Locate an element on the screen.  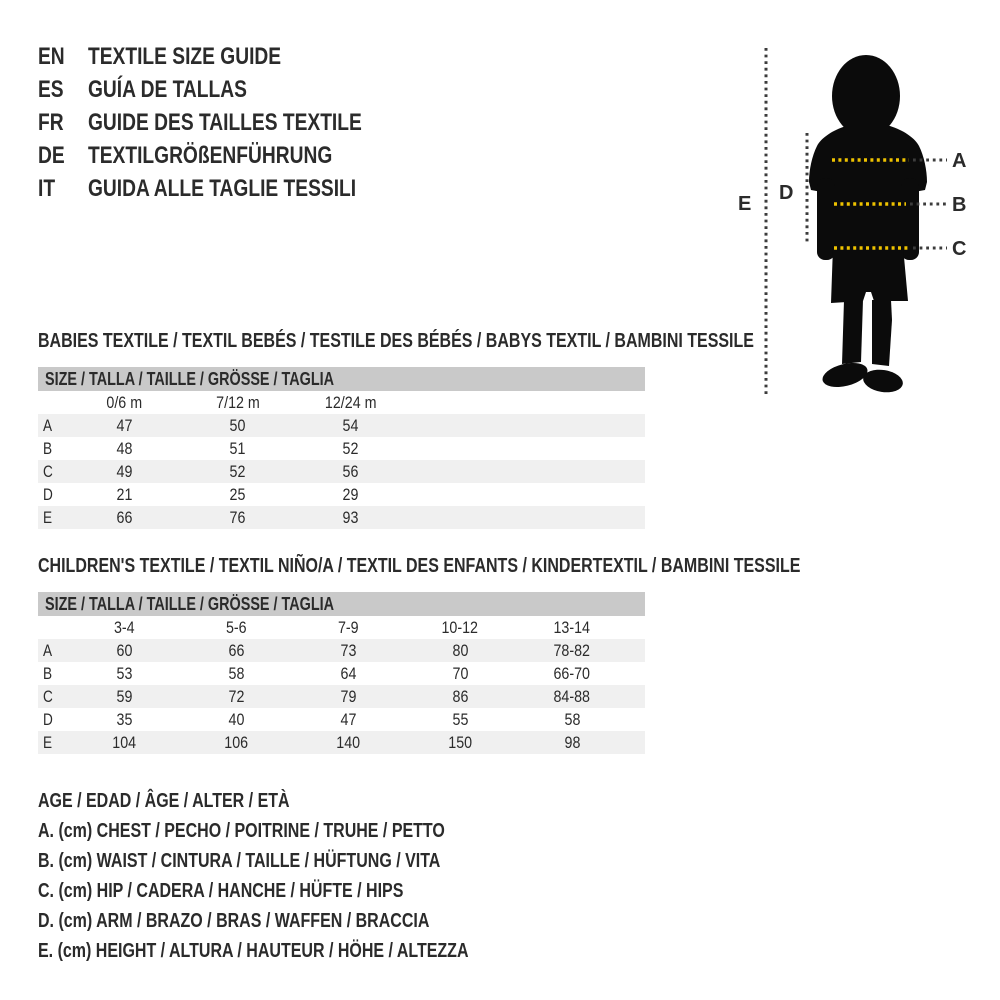
language-title-text: TEXTILGRÖßENFÜHRUNG is located at coordinates (210, 155).